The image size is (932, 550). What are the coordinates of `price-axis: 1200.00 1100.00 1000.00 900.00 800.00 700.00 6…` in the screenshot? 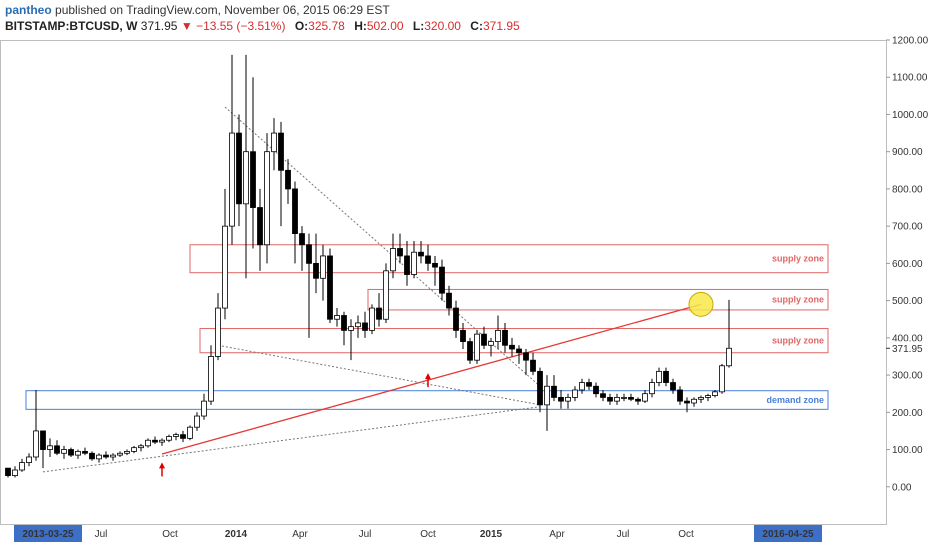 It's located at (909, 280).